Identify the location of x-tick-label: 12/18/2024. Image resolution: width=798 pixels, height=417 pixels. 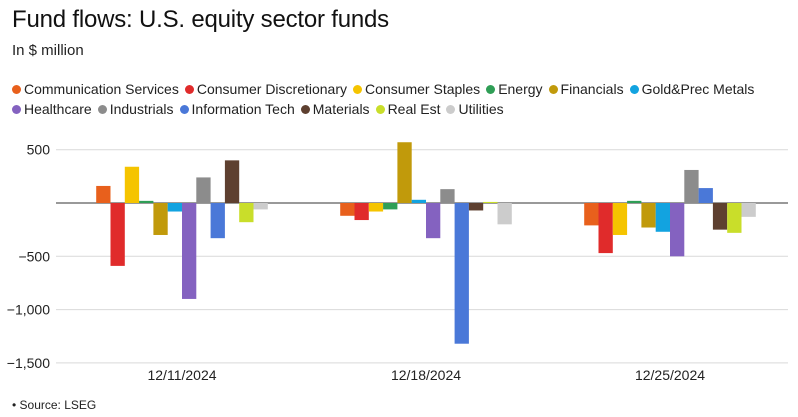
(426, 375).